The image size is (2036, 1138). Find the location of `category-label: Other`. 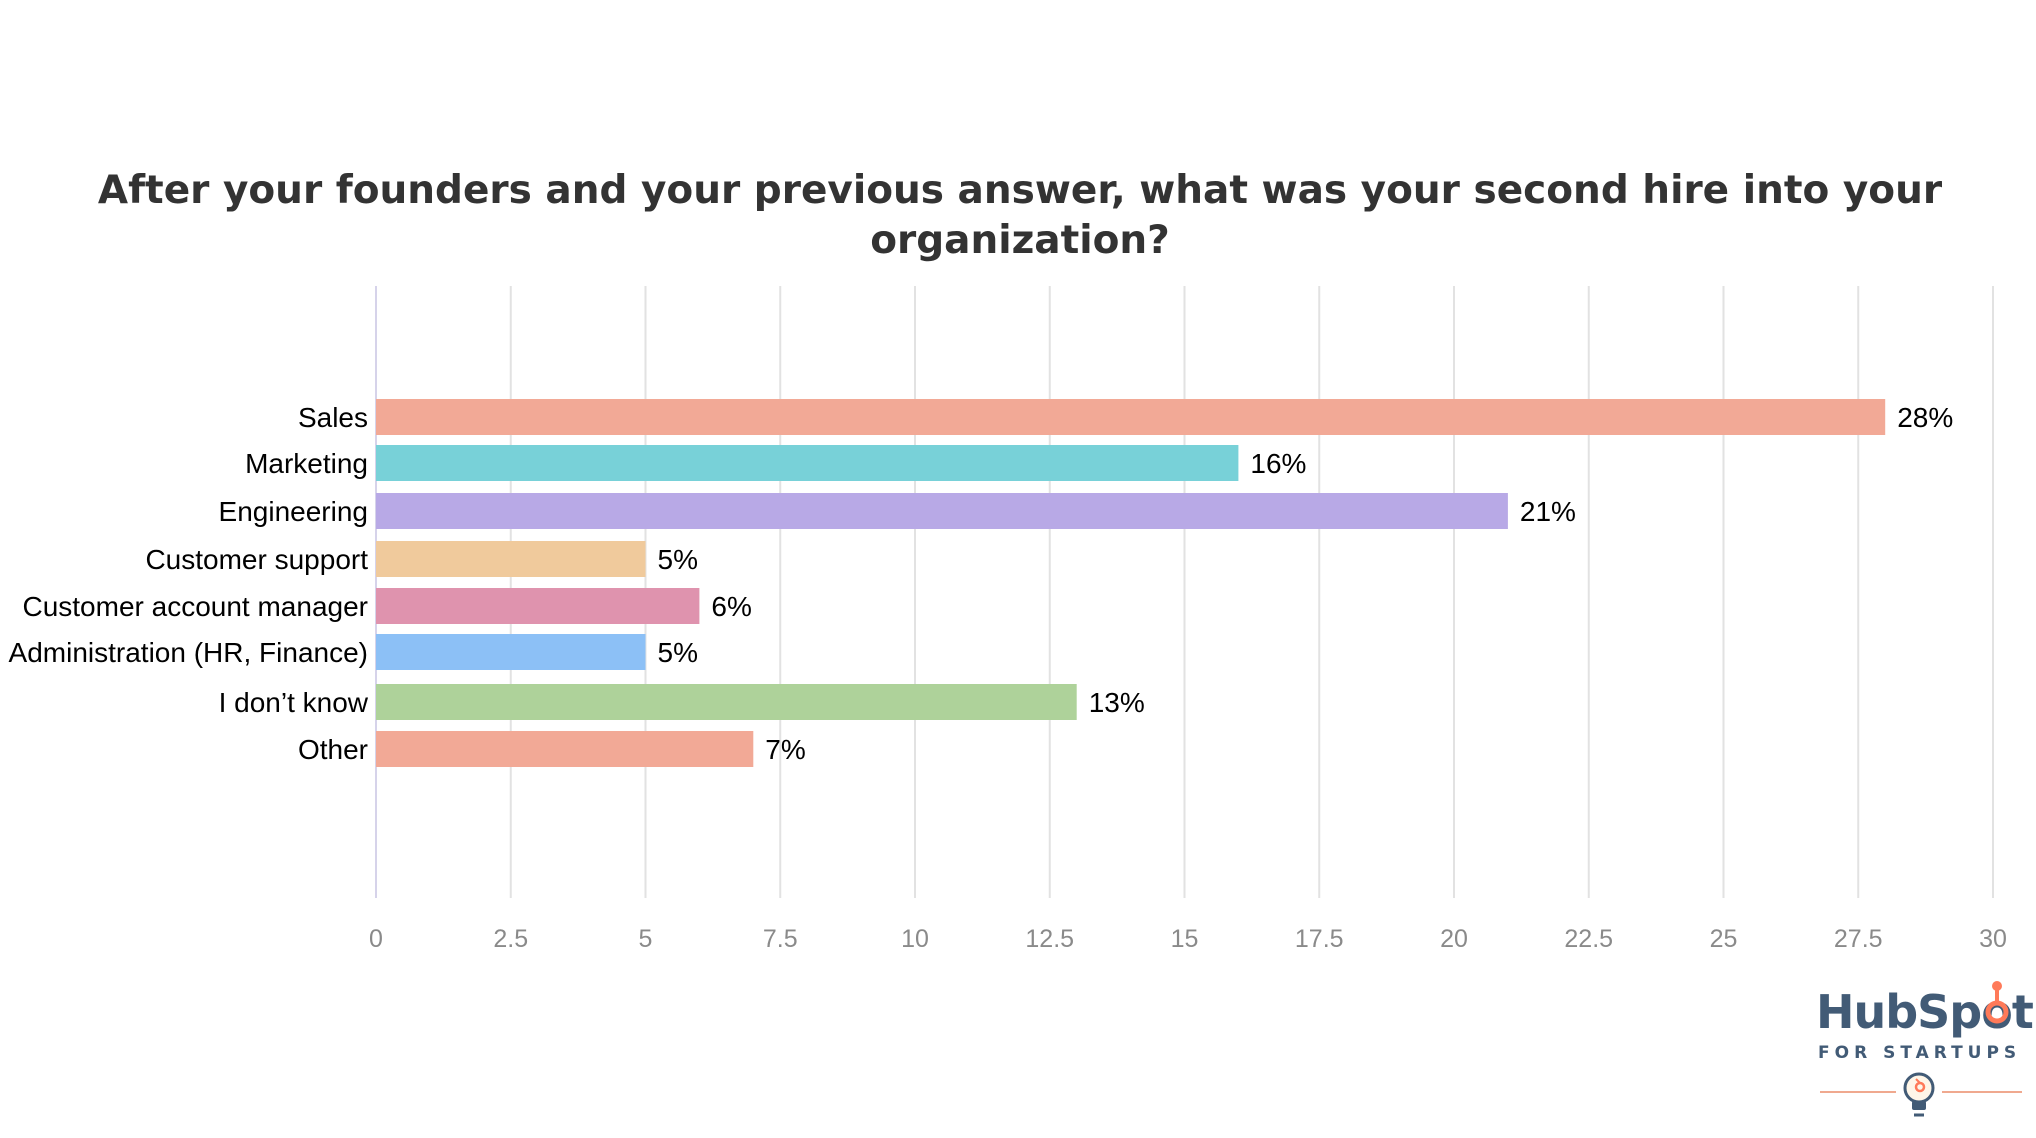

category-label: Other is located at coordinates (333, 749).